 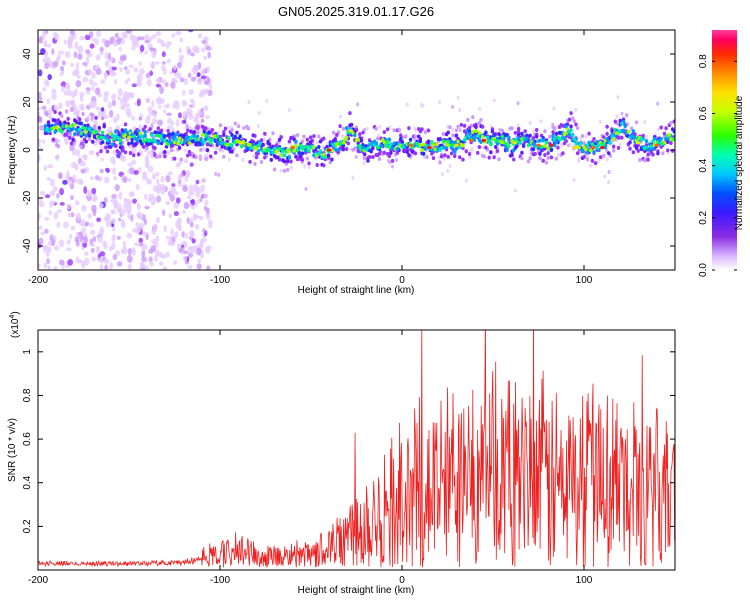 What do you see at coordinates (515, 143) in the screenshot?
I see `spectrogram-hotspot` at bounding box center [515, 143].